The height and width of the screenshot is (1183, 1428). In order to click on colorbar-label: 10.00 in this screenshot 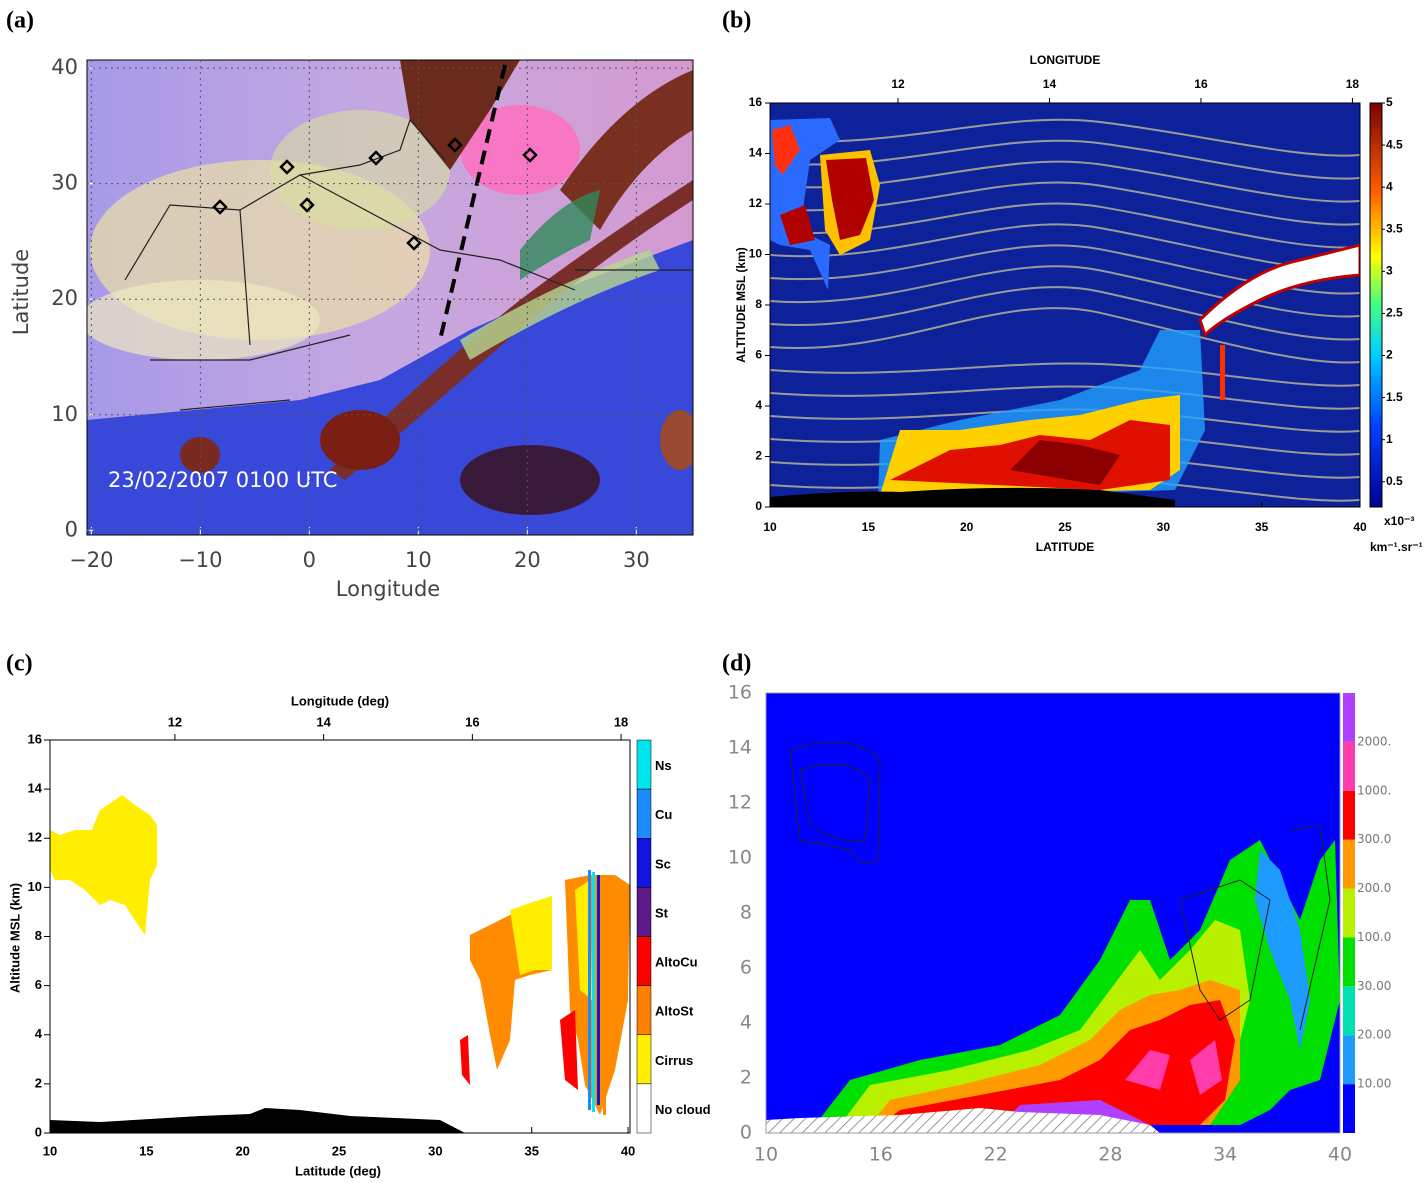, I will do `click(1374, 1084)`.